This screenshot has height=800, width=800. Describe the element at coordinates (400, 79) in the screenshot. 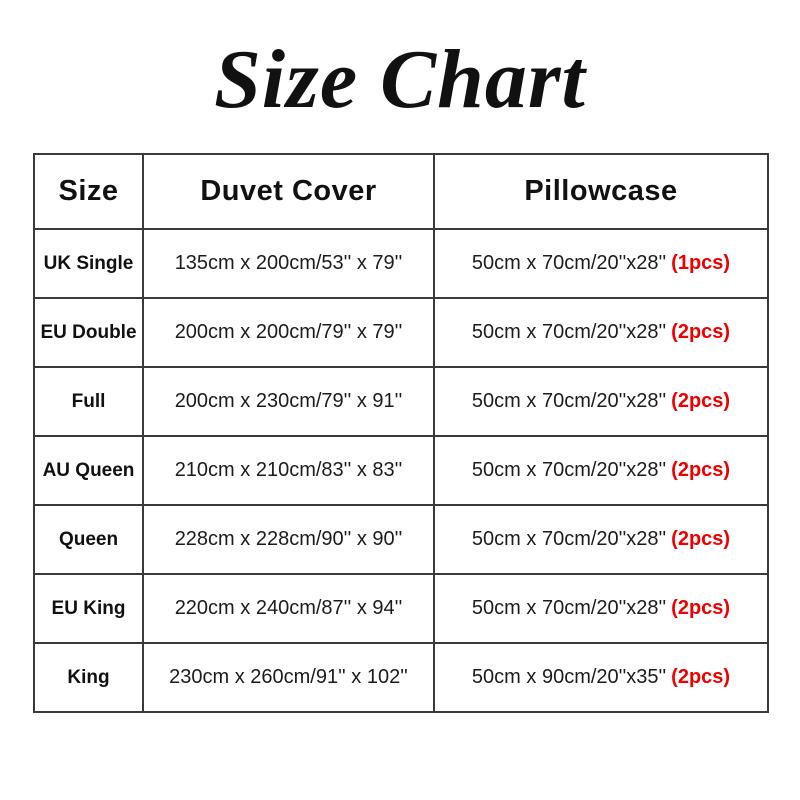

I see `page-title: Size Chart` at that location.